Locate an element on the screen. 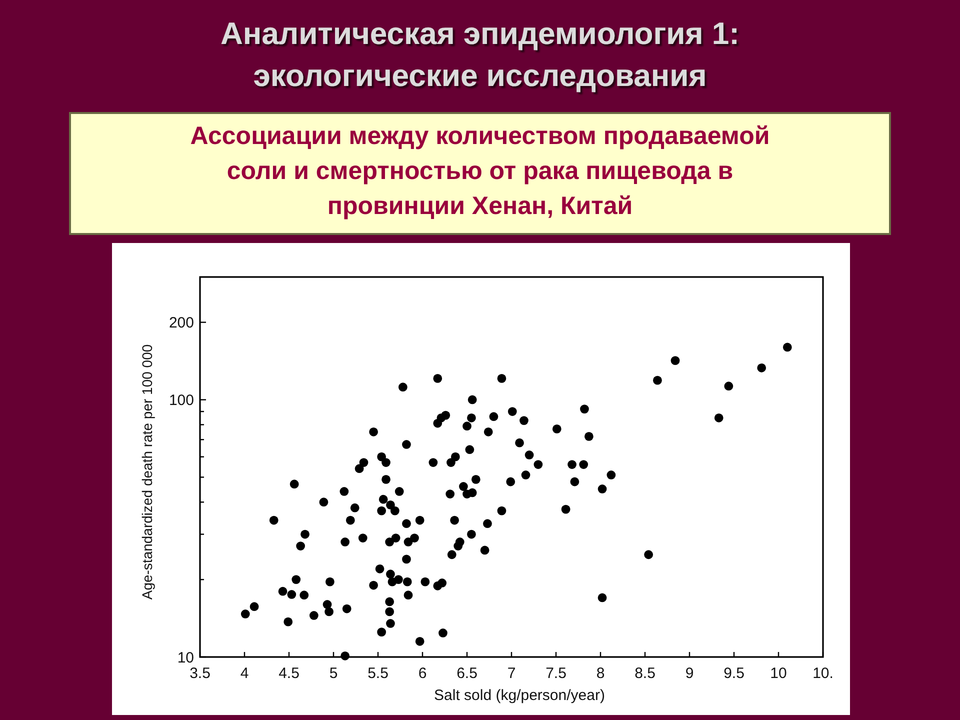 This screenshot has height=720, width=960. x-tick-label: 7 is located at coordinates (511, 673).